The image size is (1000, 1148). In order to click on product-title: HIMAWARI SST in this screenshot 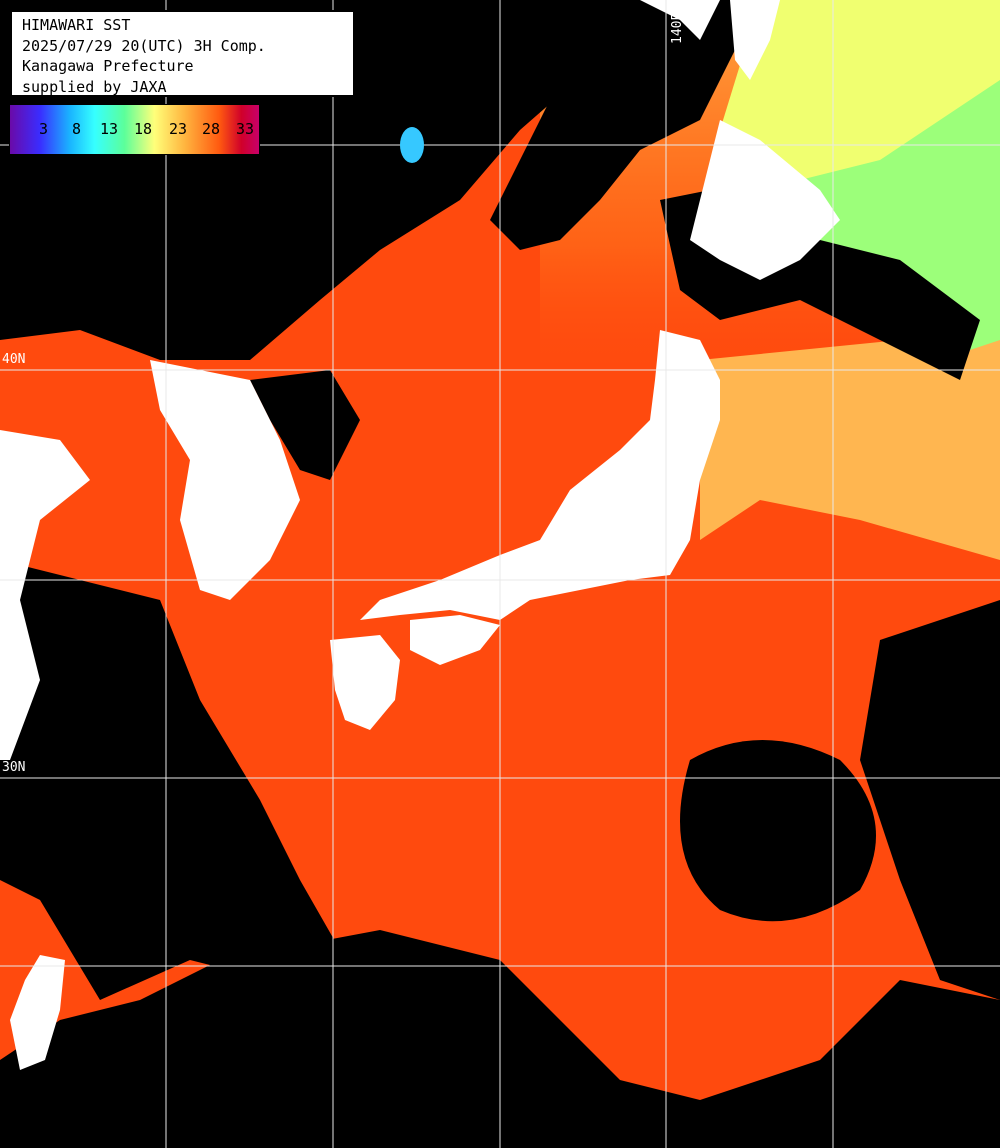, I will do `click(76, 25)`.